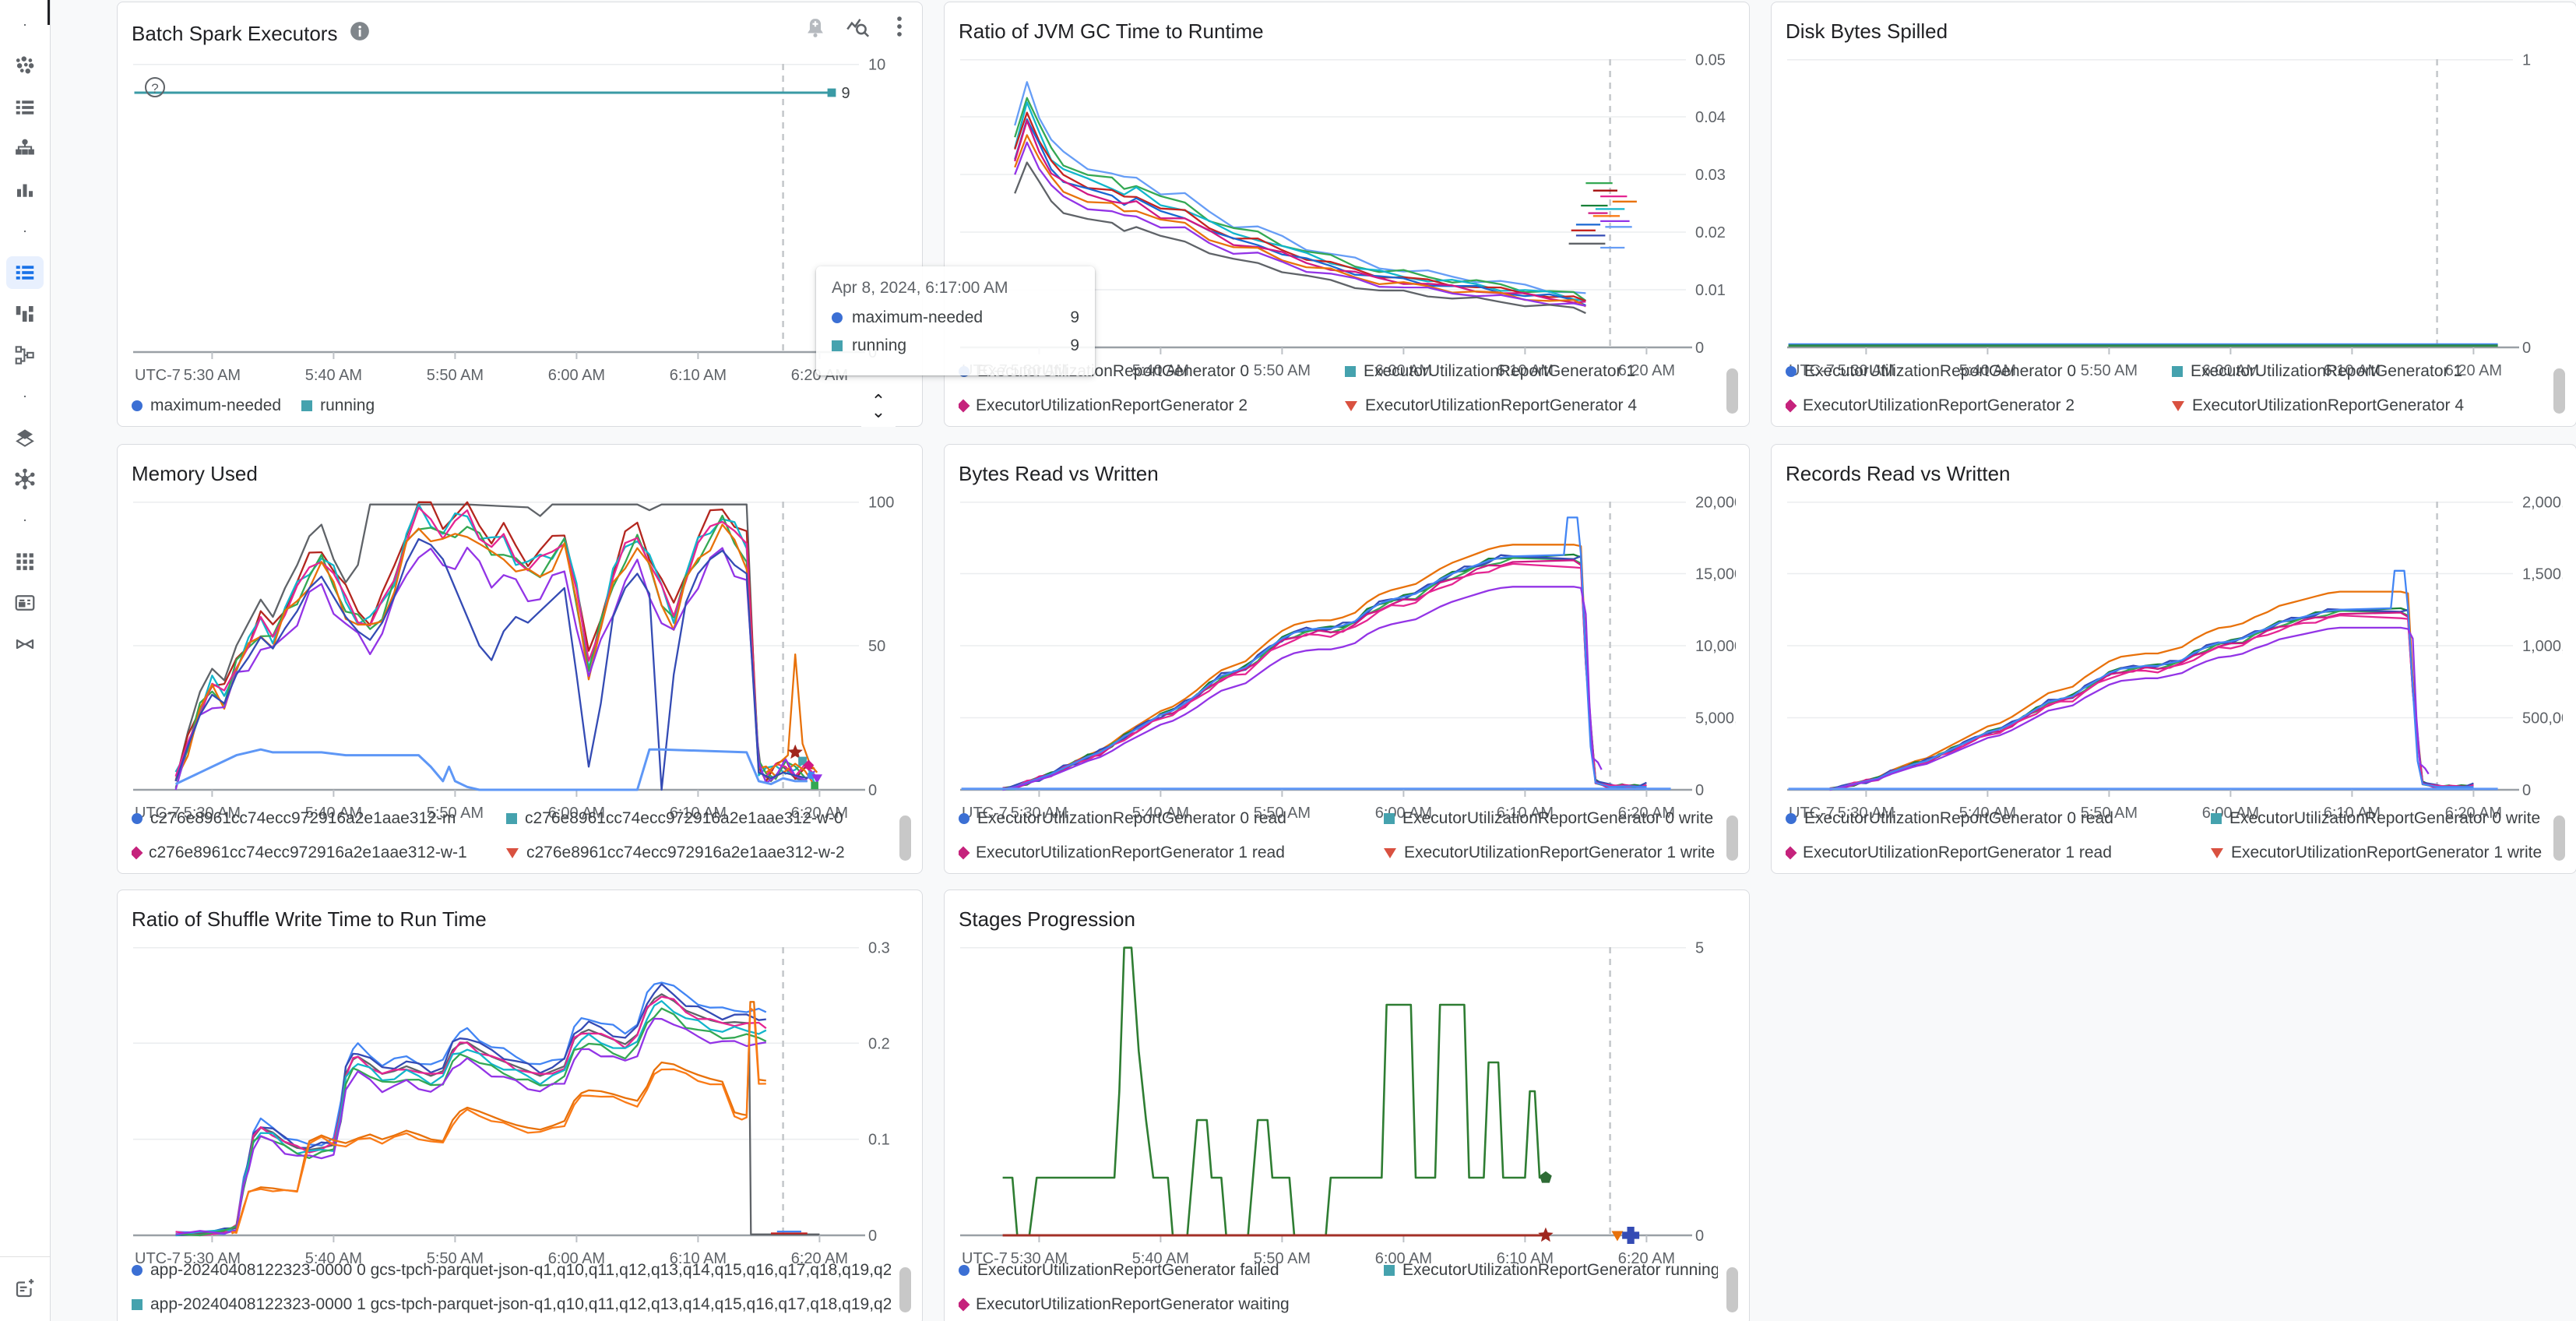 The image size is (2576, 1321). Describe the element at coordinates (920, 288) in the screenshot. I see `tooltip-timestamp: Apr 8, 2024, 6:17:00 AM` at that location.